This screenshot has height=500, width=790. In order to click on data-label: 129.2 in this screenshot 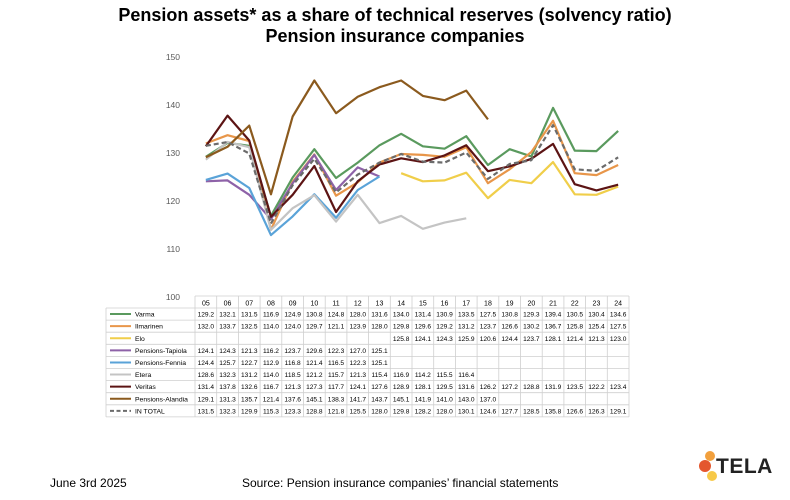, I will do `click(444, 327)`.